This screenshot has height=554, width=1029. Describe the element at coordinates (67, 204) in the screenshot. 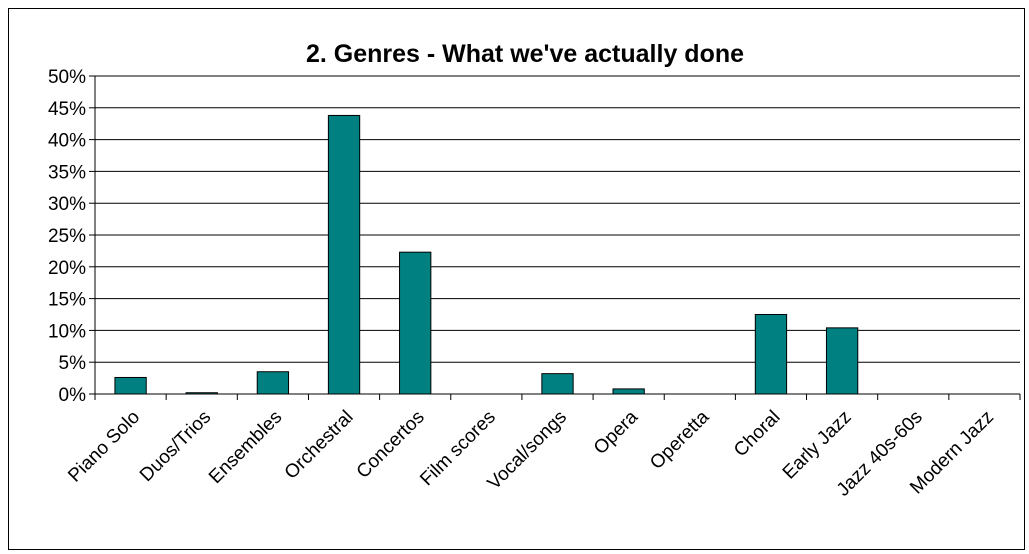

I see `y-tick-label: 30%` at that location.